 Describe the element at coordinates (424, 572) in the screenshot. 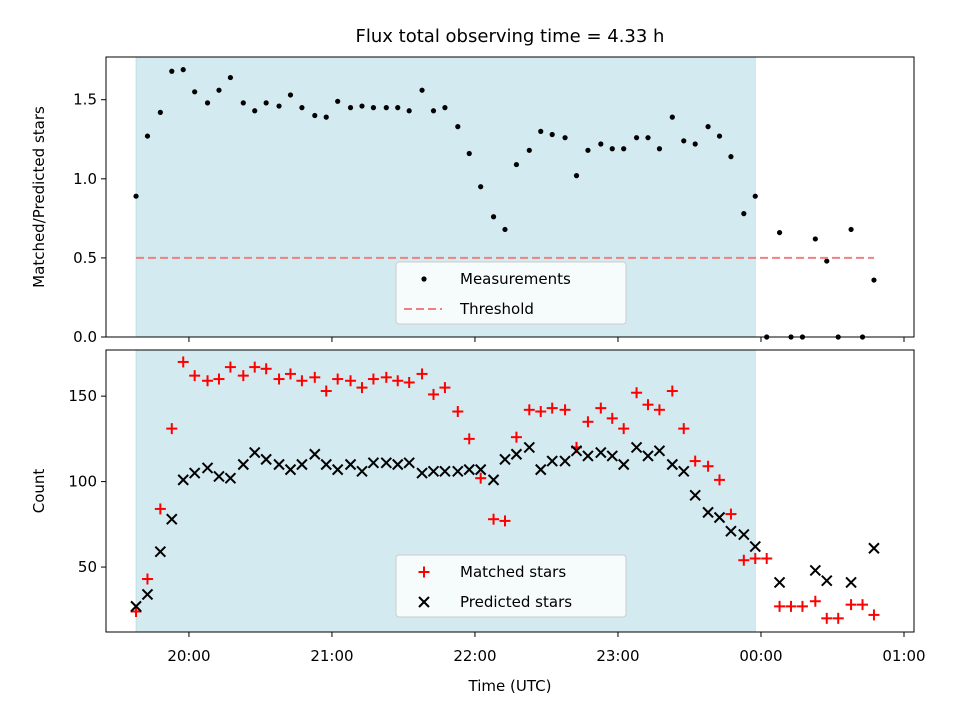

I see `legend-marker-icon` at that location.